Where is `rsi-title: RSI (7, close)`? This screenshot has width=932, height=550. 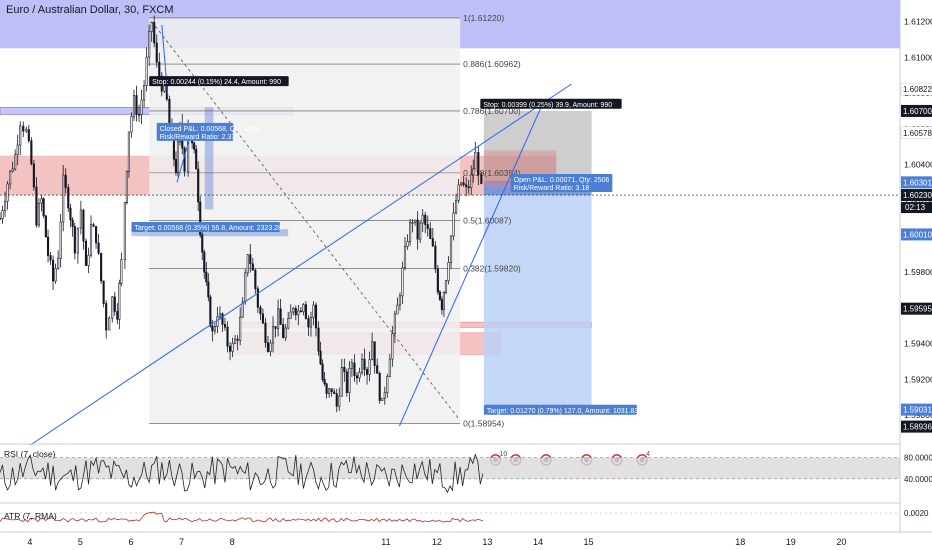
rsi-title: RSI (7, close) is located at coordinates (30, 454).